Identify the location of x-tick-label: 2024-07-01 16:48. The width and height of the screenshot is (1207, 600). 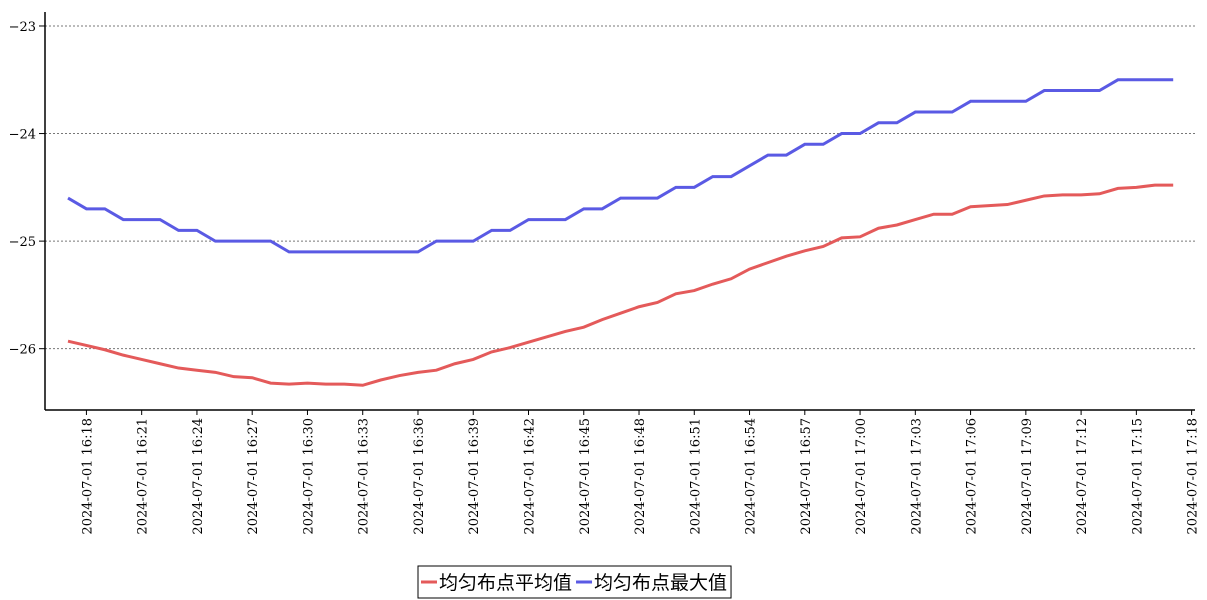
(640, 476).